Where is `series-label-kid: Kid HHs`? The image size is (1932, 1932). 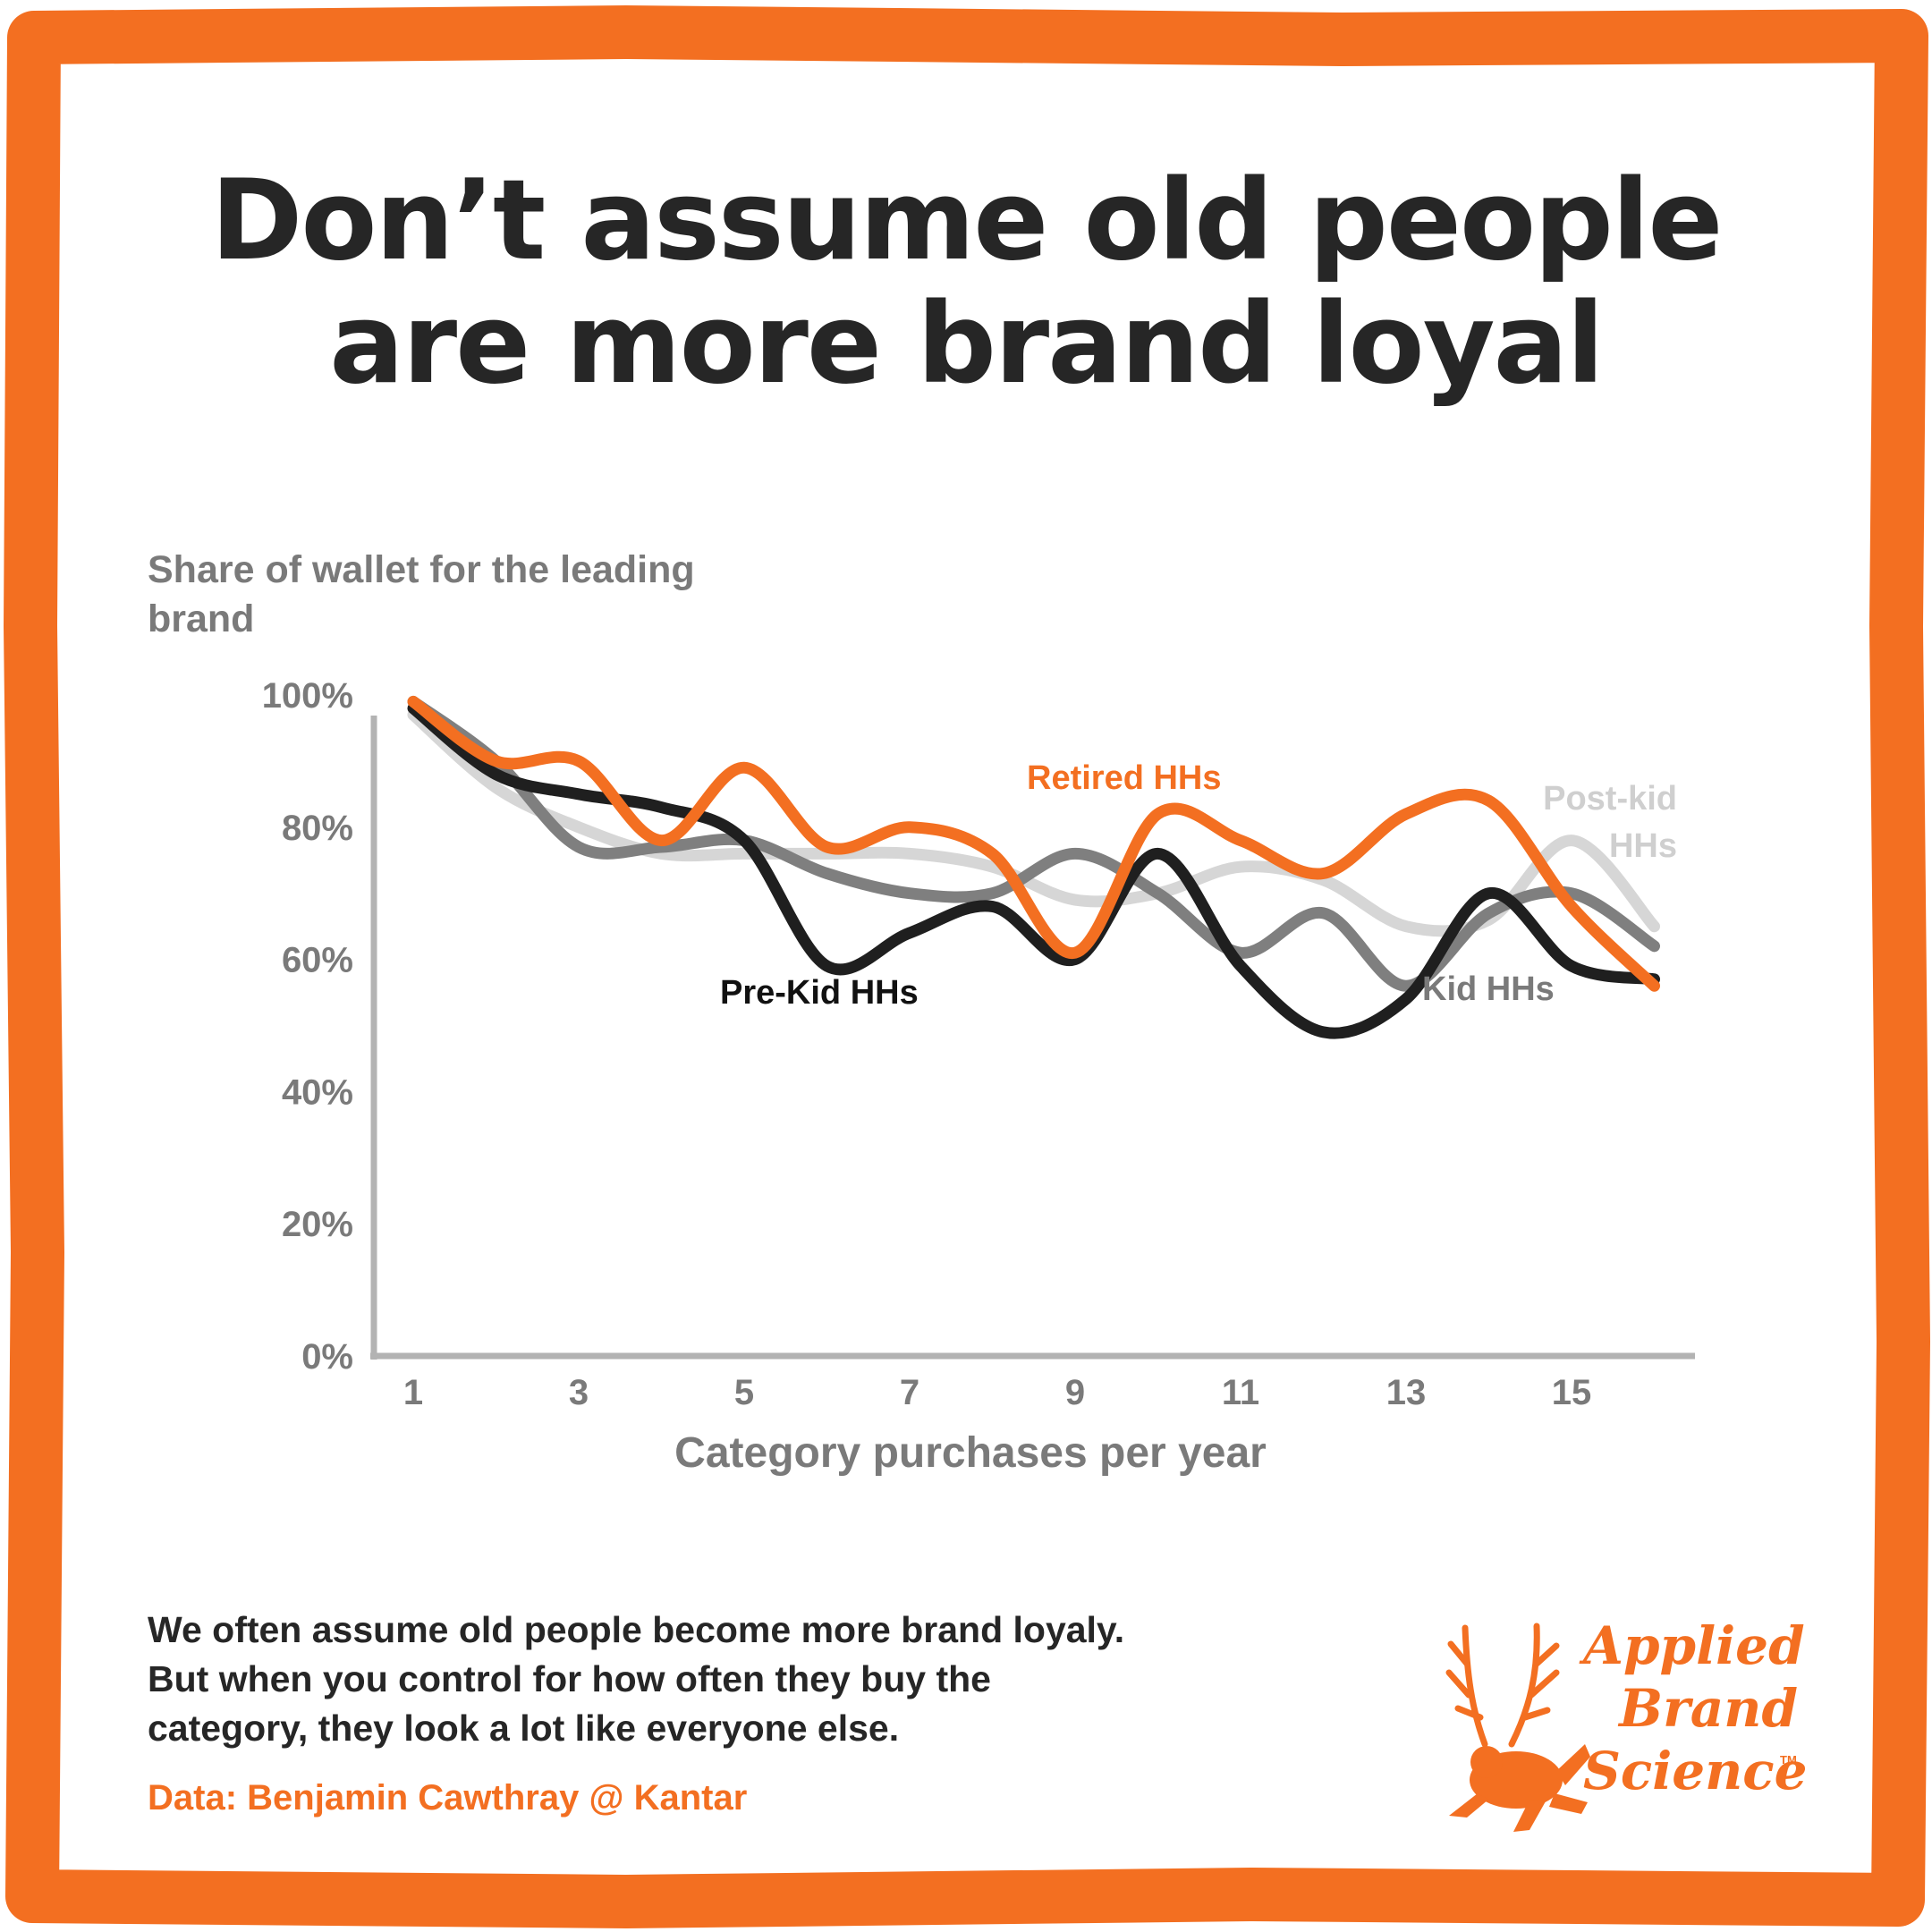 series-label-kid: Kid HHs is located at coordinates (1488, 989).